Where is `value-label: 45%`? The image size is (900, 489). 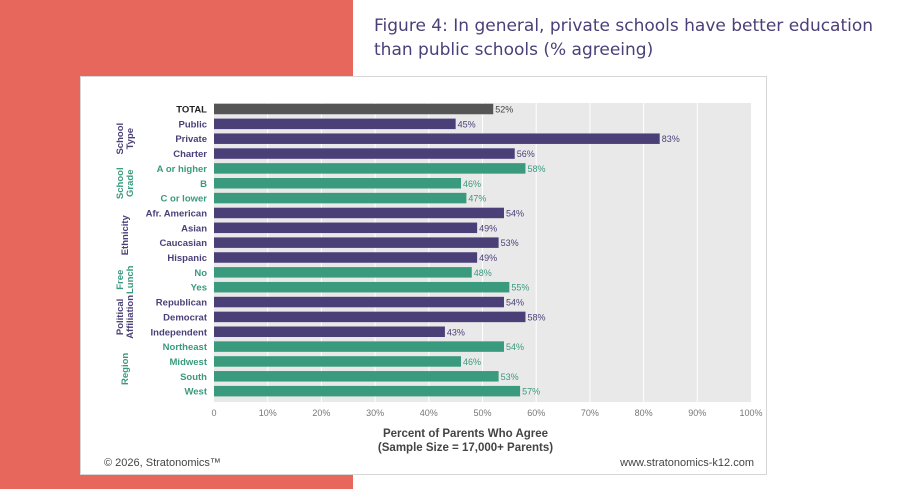 value-label: 45% is located at coordinates (467, 124).